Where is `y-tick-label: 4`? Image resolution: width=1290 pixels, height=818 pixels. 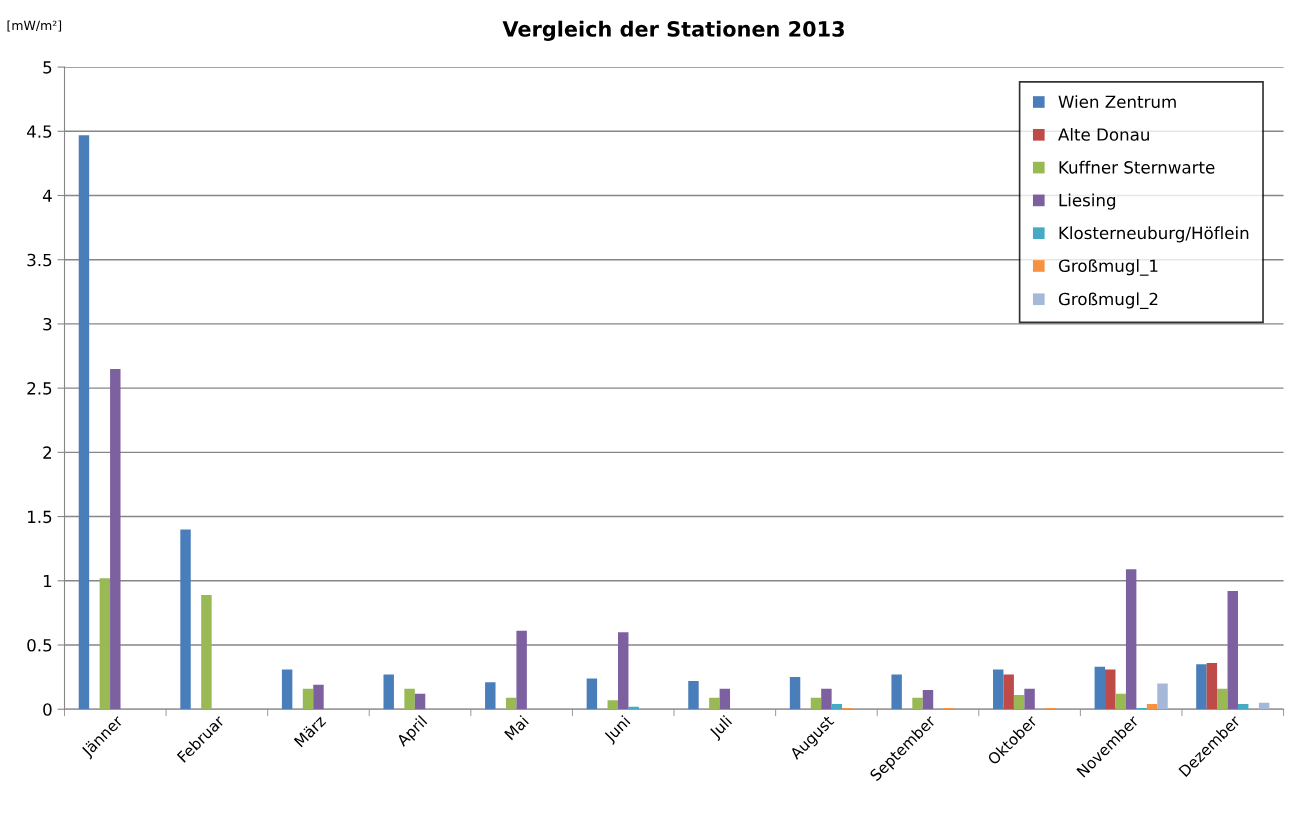
y-tick-label: 4 is located at coordinates (47, 195).